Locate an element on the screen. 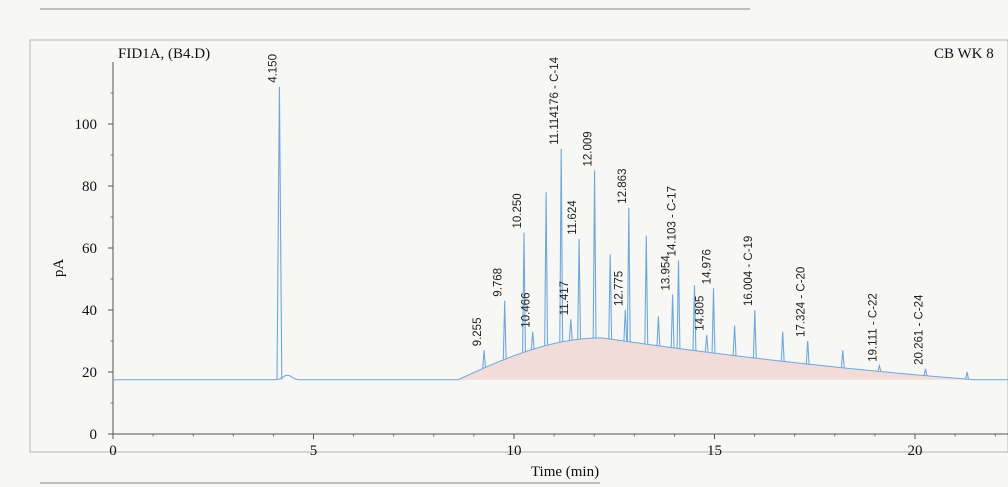  x-axis-label: Time (min) is located at coordinates (565, 472).